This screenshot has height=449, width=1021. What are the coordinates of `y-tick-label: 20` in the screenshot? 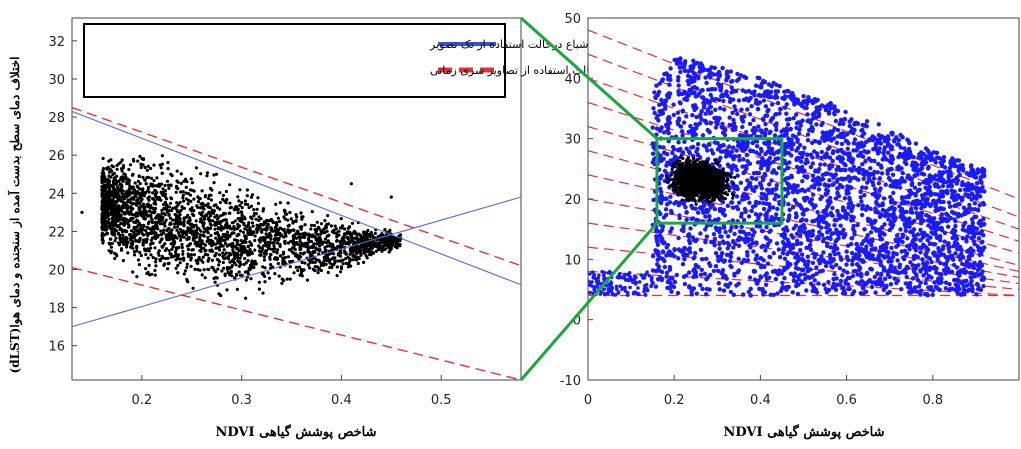 It's located at (56, 270).